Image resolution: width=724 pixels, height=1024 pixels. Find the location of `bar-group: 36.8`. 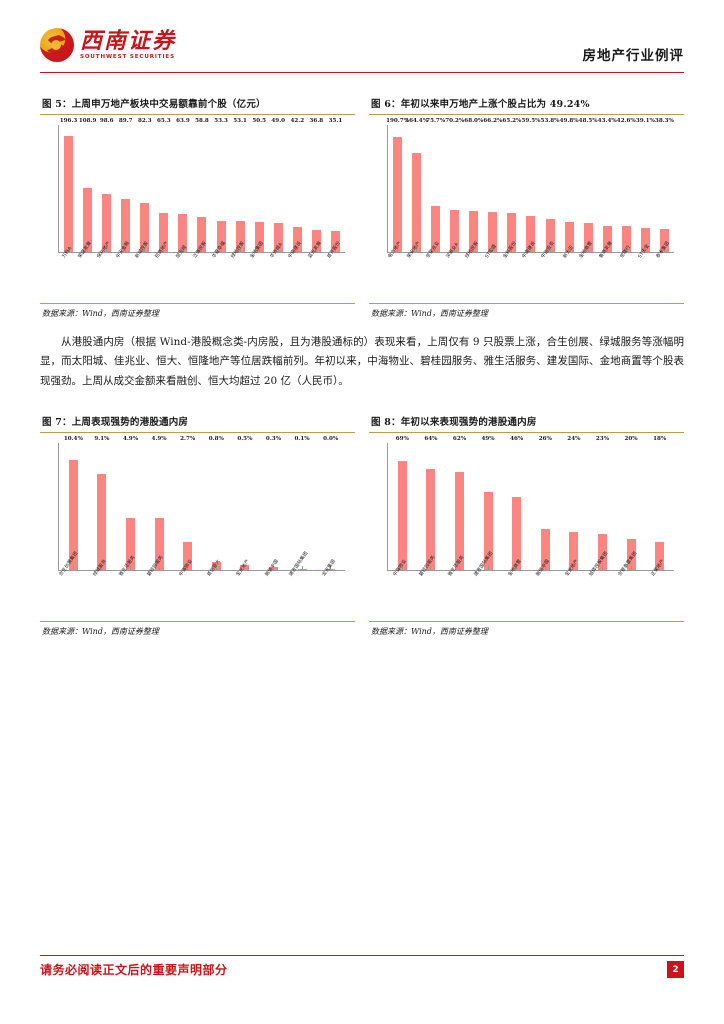

bar-group: 36.8 is located at coordinates (316, 185).